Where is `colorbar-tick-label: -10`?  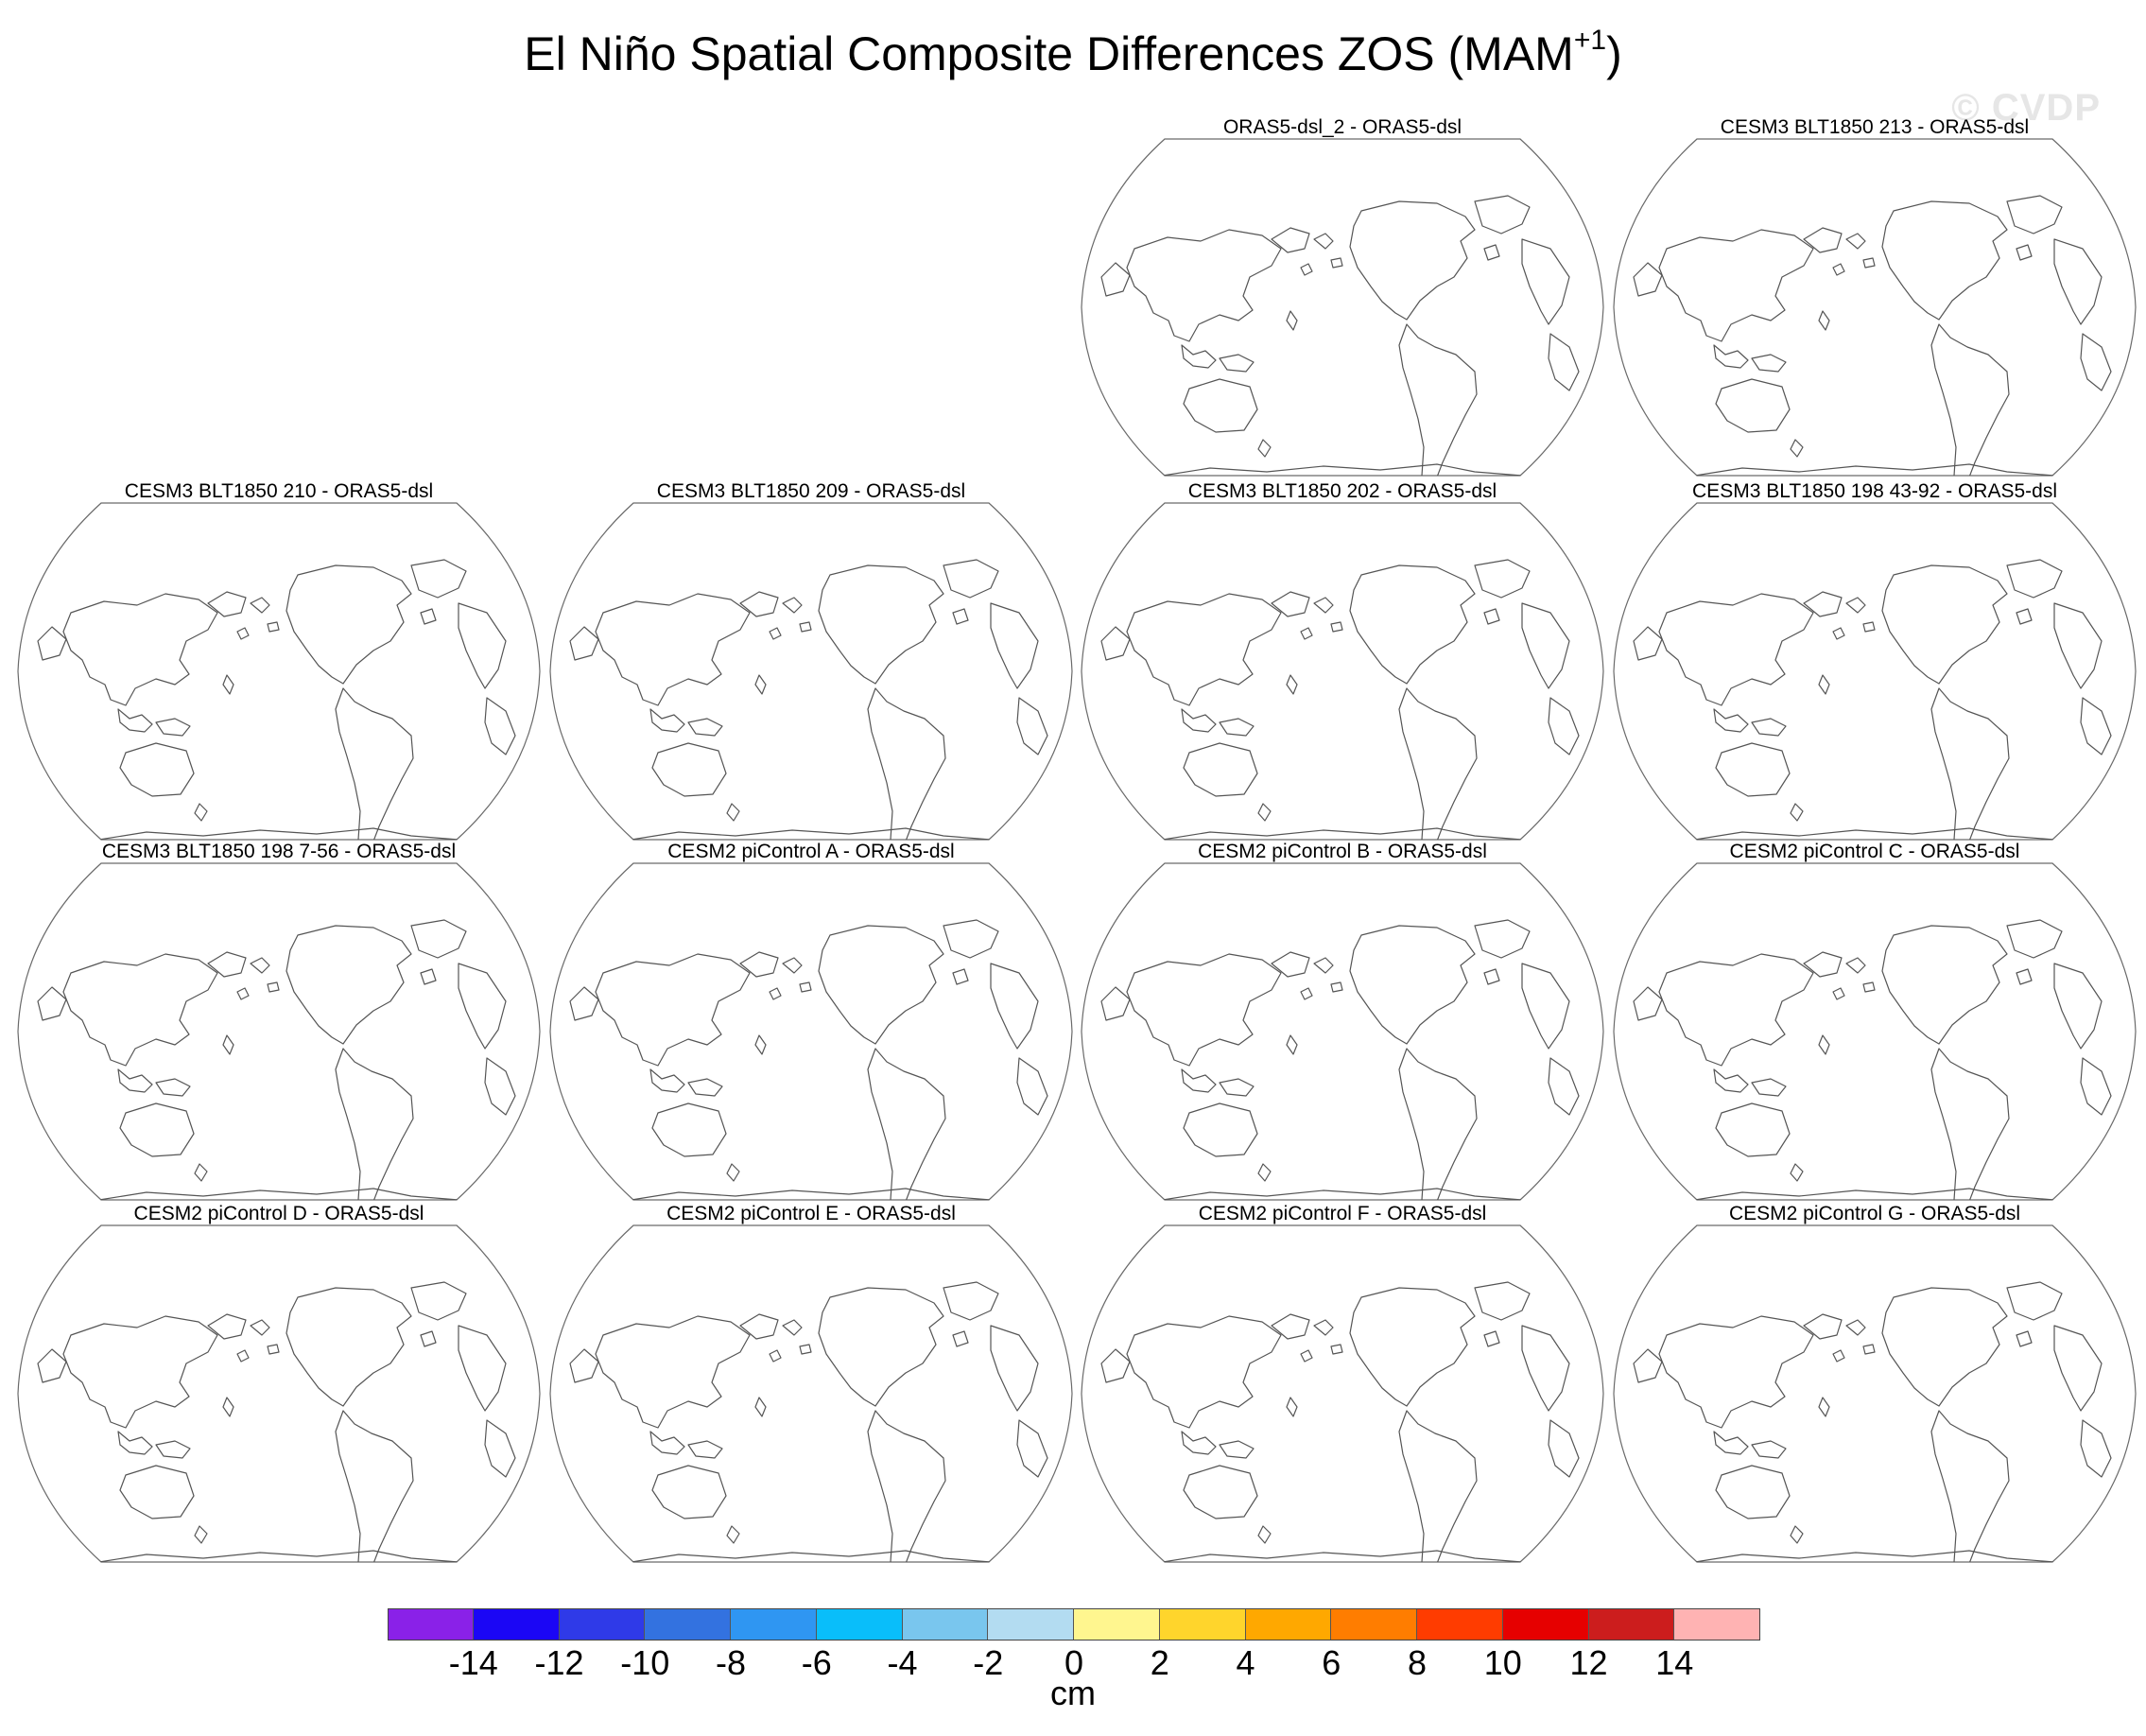 colorbar-tick-label: -10 is located at coordinates (645, 1662).